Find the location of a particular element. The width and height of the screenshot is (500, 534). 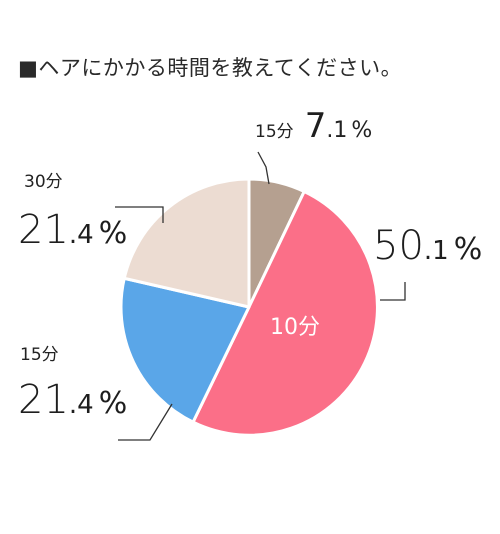

value-label-slice-2: 21.4% is located at coordinates (72, 400).